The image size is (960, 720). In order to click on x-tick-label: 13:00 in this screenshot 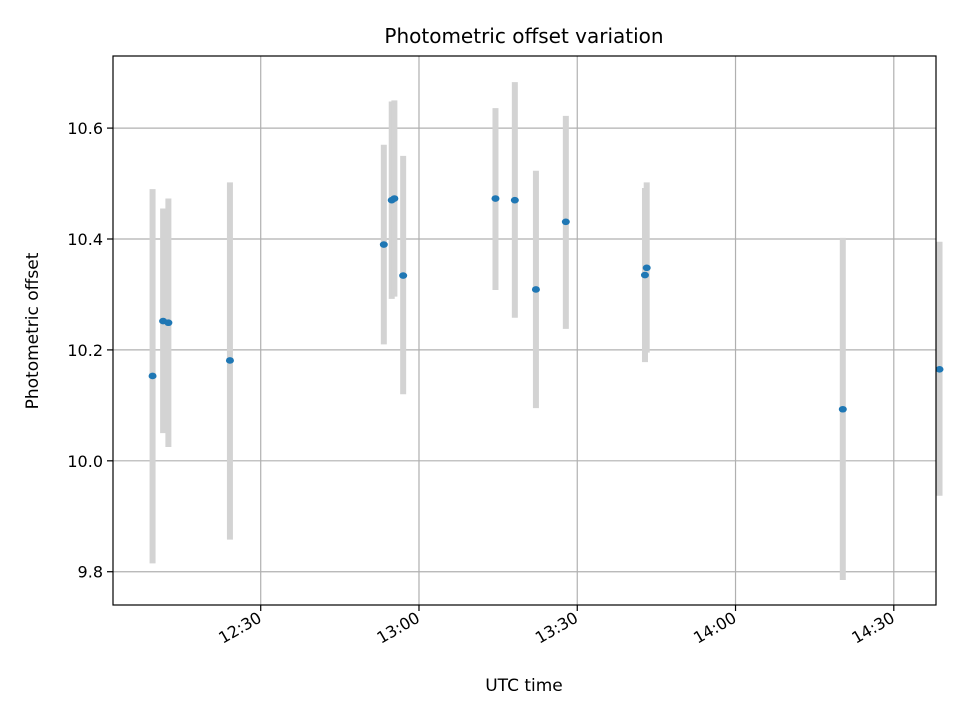, I will do `click(398, 628)`.